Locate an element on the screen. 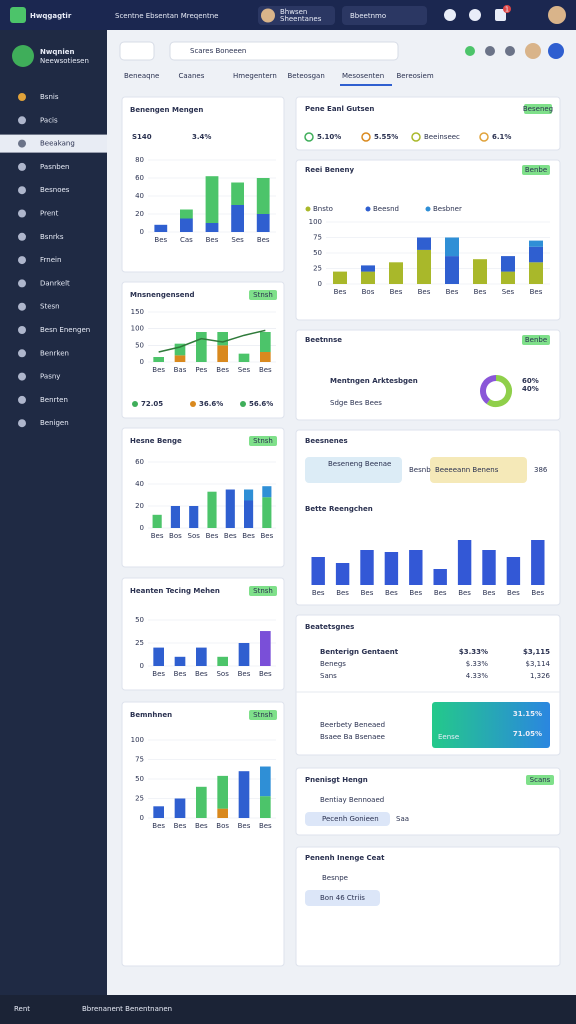 This screenshot has height=1024, width=576. card is located at coordinates (428, 517).